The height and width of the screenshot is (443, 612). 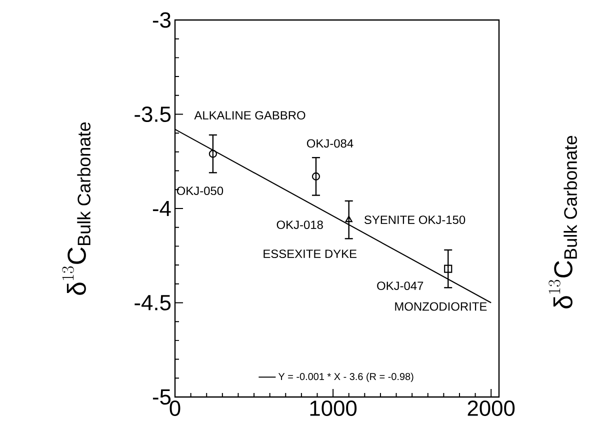 What do you see at coordinates (250, 115) in the screenshot?
I see `annotation: ALKALINE GABBRO` at bounding box center [250, 115].